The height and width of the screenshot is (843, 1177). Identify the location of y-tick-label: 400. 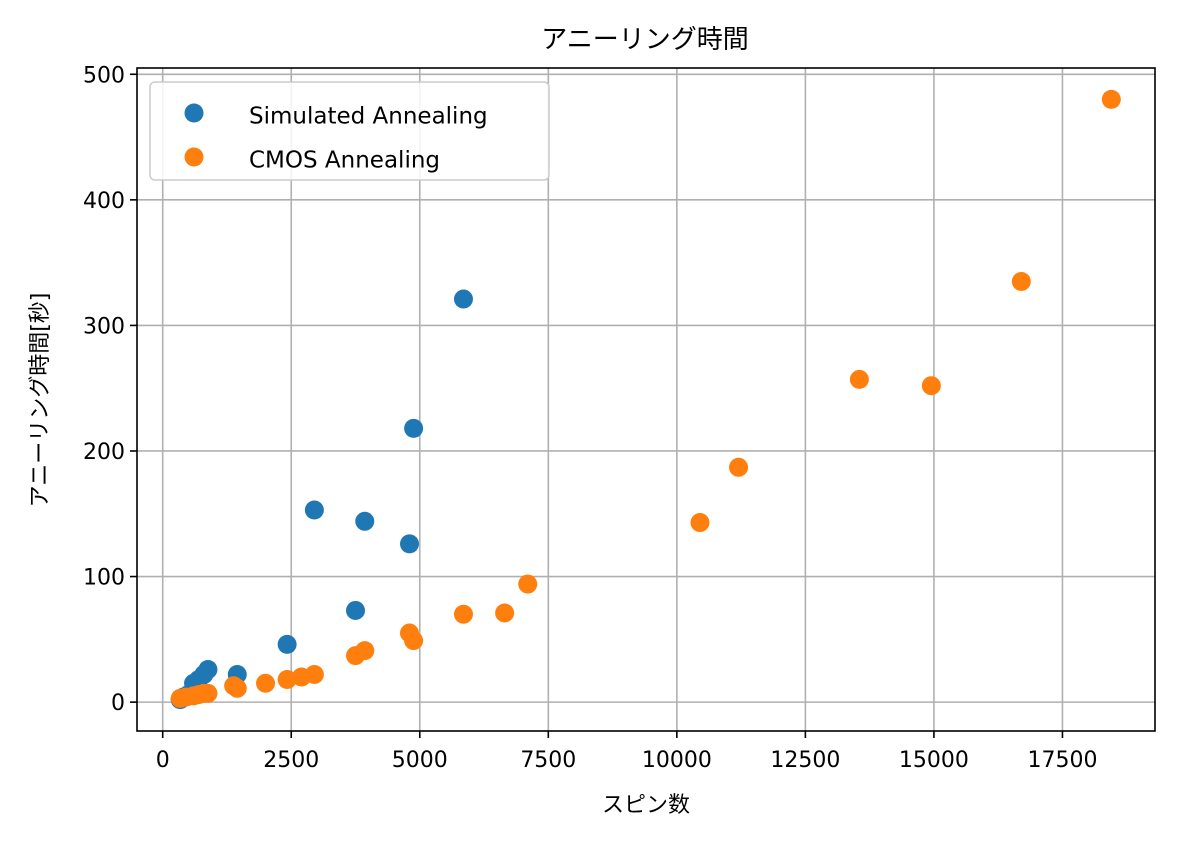
(104, 201).